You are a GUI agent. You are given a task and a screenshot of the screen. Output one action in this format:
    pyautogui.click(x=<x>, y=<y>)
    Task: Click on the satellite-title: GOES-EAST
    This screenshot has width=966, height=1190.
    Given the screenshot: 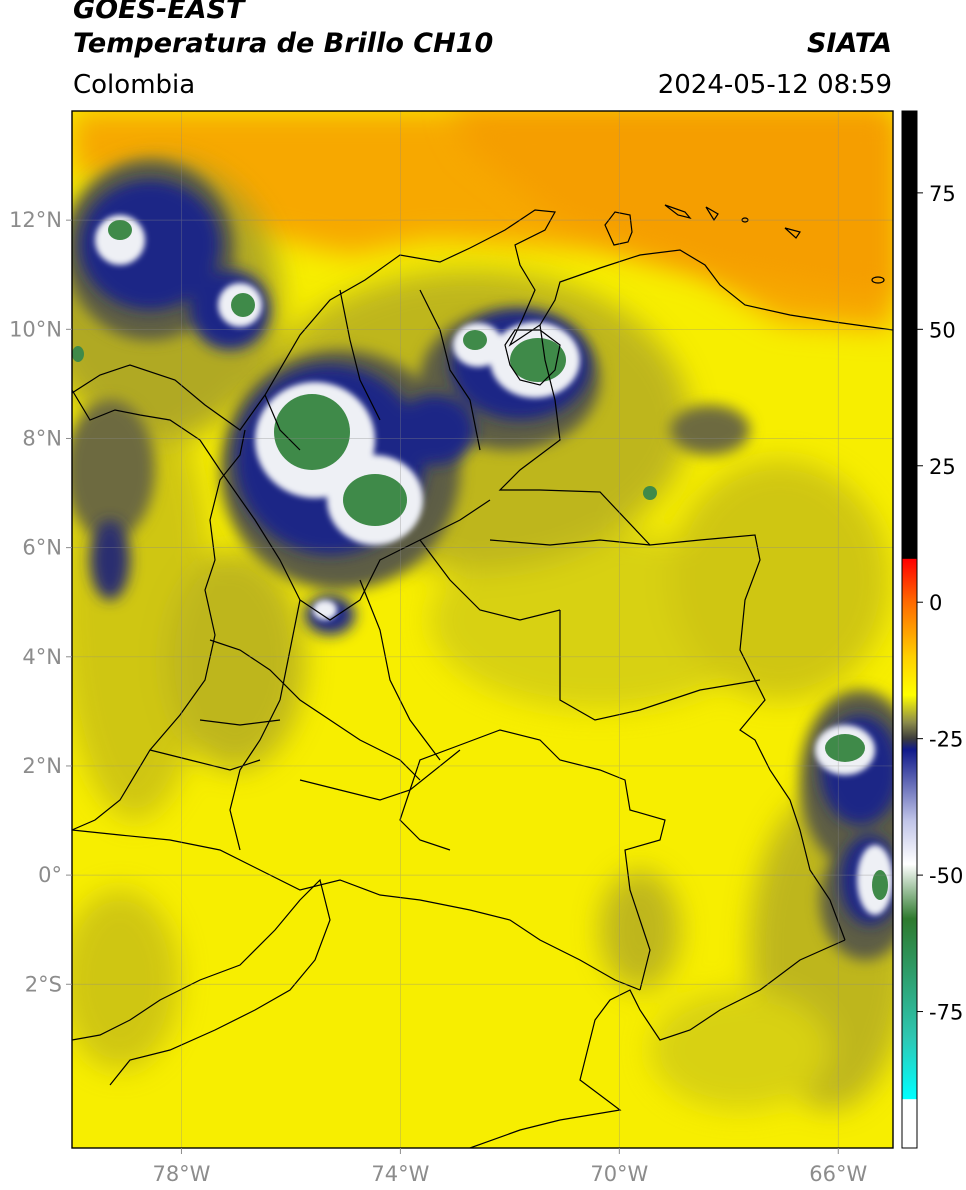 What is the action you would take?
    pyautogui.click(x=159, y=12)
    